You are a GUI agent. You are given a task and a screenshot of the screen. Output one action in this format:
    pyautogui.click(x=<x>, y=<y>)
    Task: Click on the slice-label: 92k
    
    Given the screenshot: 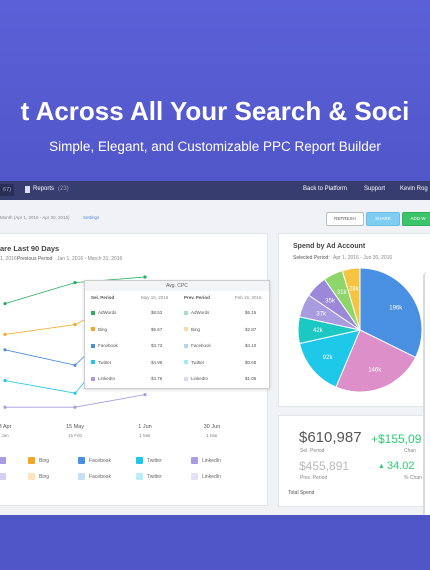 What is the action you would take?
    pyautogui.click(x=328, y=358)
    